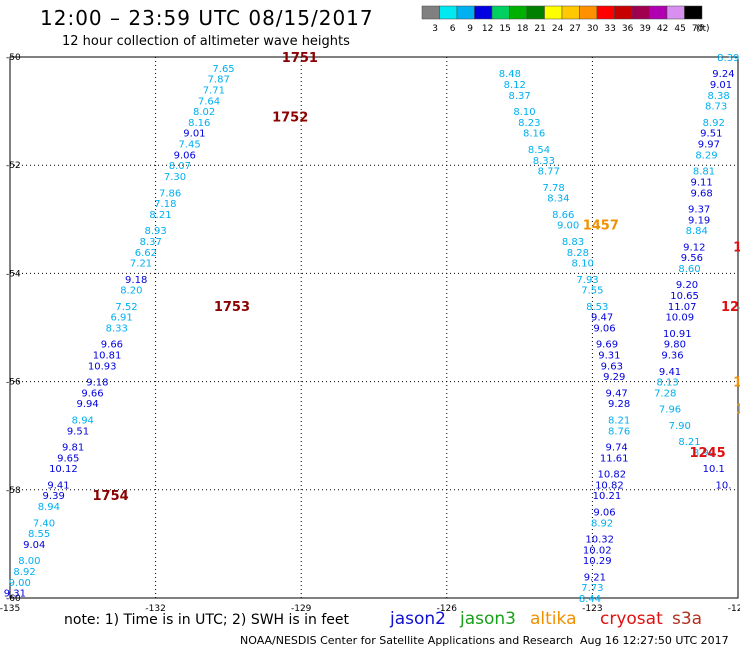 The image size is (740, 650). Describe the element at coordinates (529, 123) in the screenshot. I see `data-point-label: 8.23` at that location.